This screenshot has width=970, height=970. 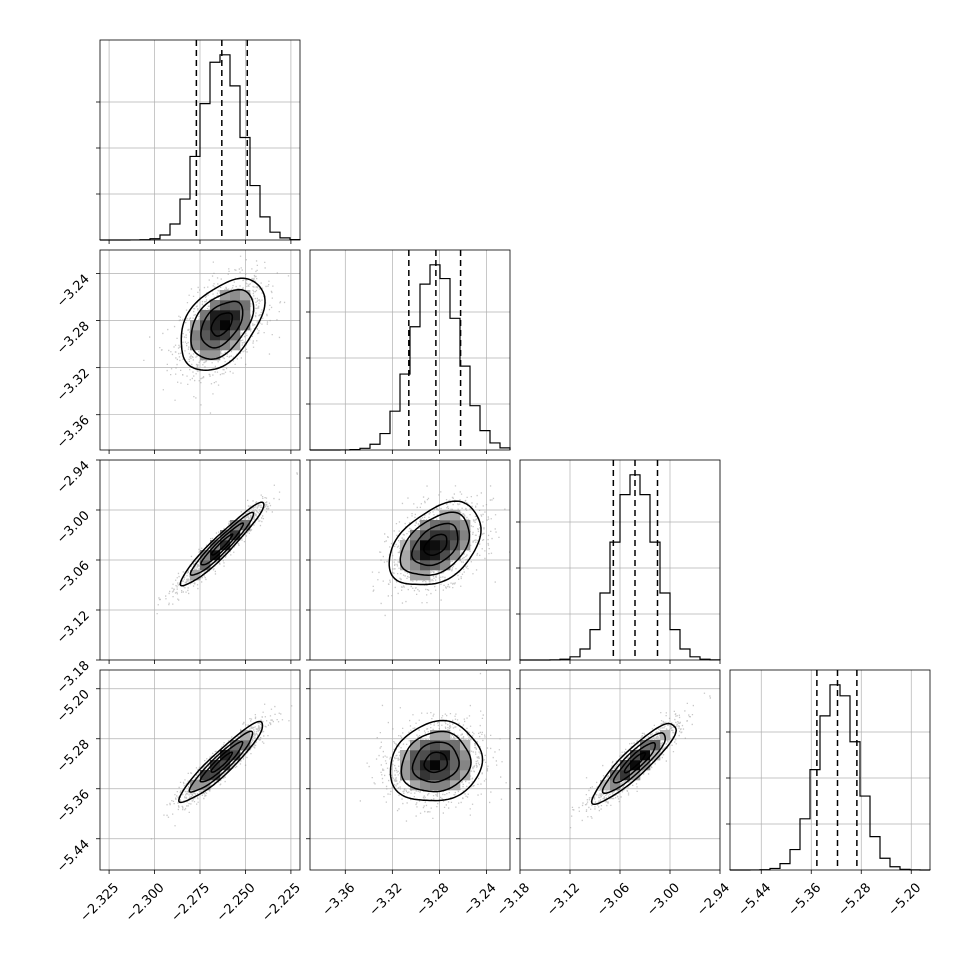 What do you see at coordinates (663, 899) in the screenshot?
I see `x-tick-label: −3.00` at bounding box center [663, 899].